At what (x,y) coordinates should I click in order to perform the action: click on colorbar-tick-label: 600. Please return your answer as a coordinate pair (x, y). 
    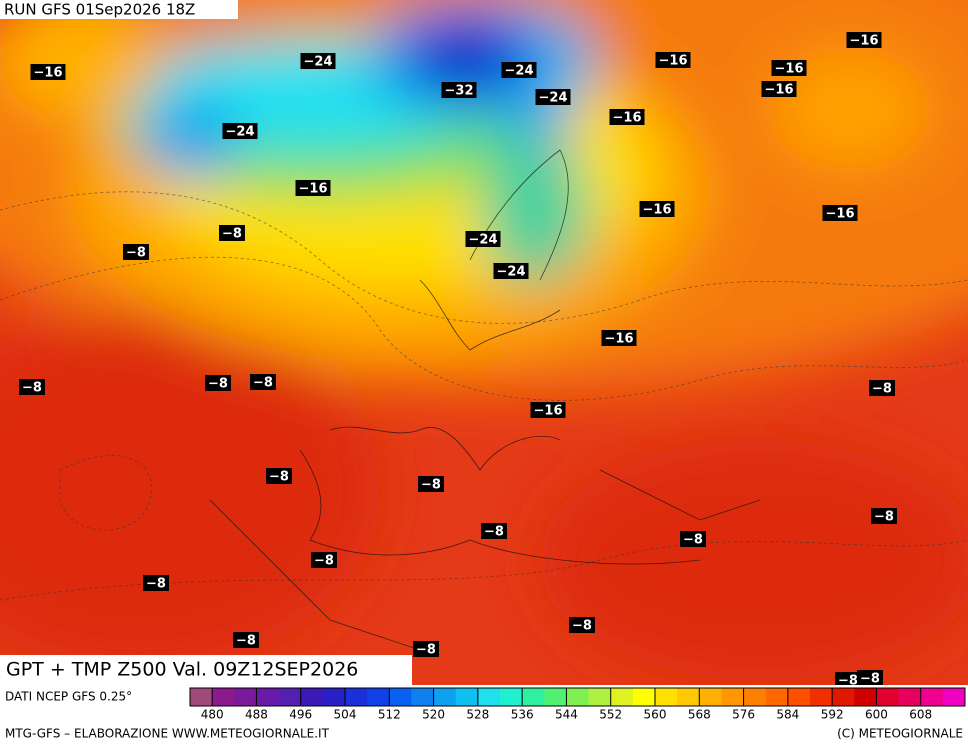
    Looking at the image, I should click on (876, 715).